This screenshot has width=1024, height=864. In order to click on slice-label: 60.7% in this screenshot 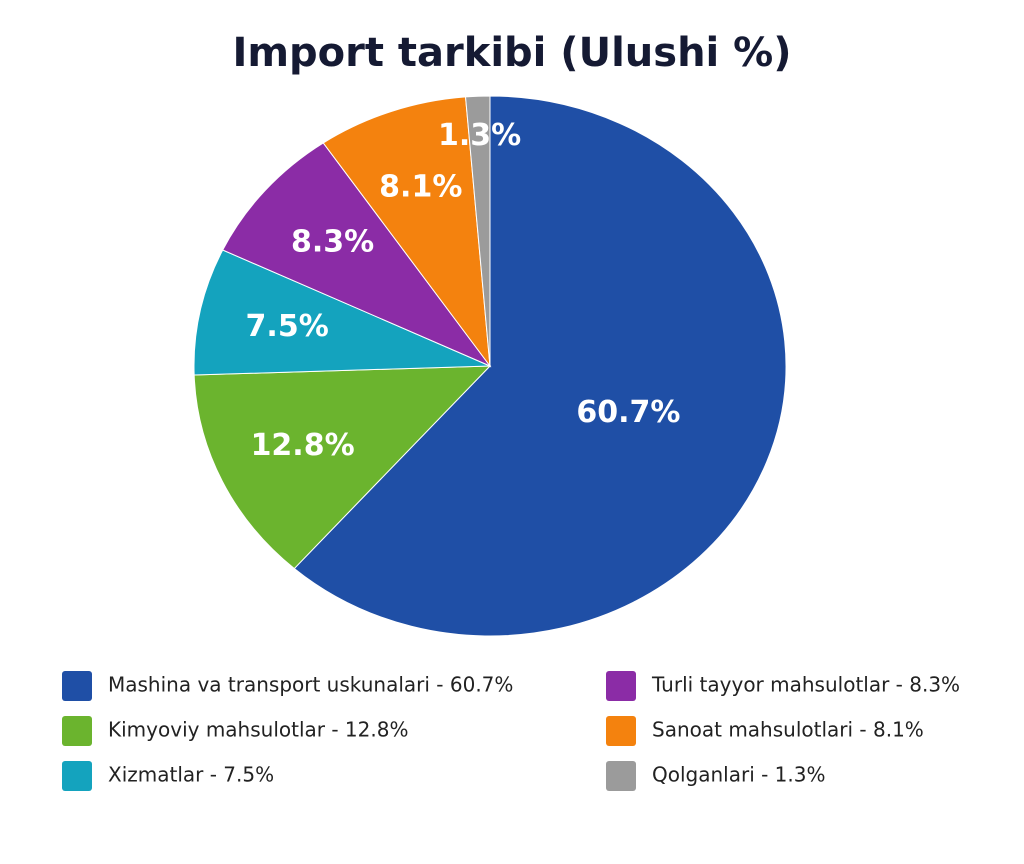, I will do `click(628, 412)`.